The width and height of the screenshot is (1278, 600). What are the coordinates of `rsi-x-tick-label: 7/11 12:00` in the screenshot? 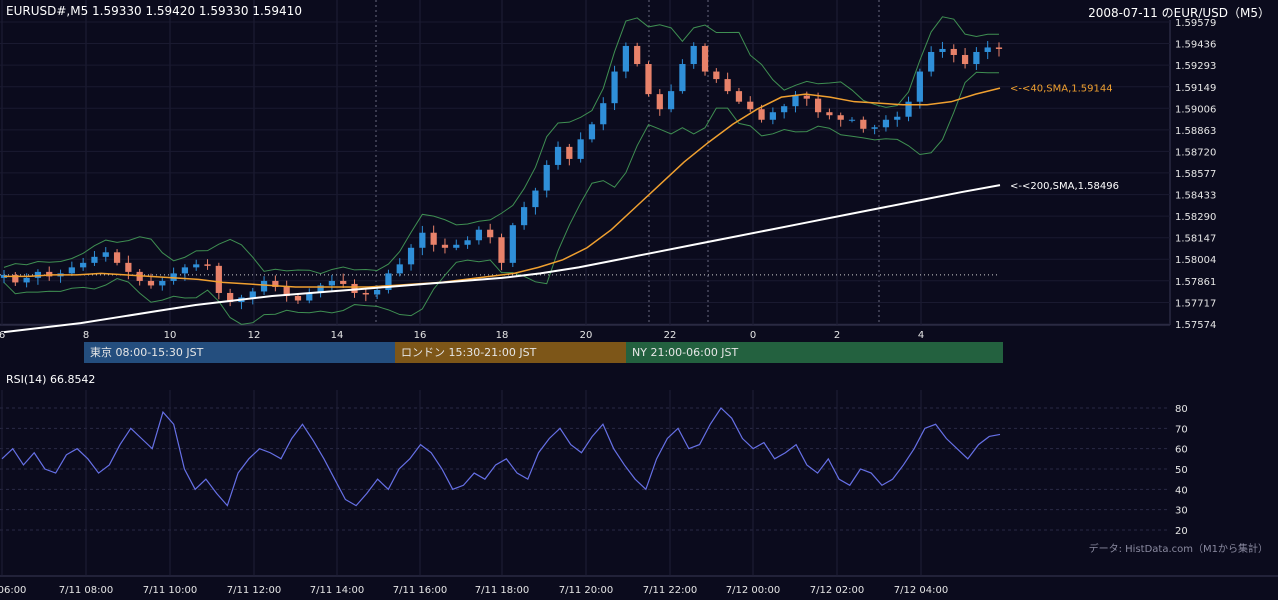 It's located at (254, 590).